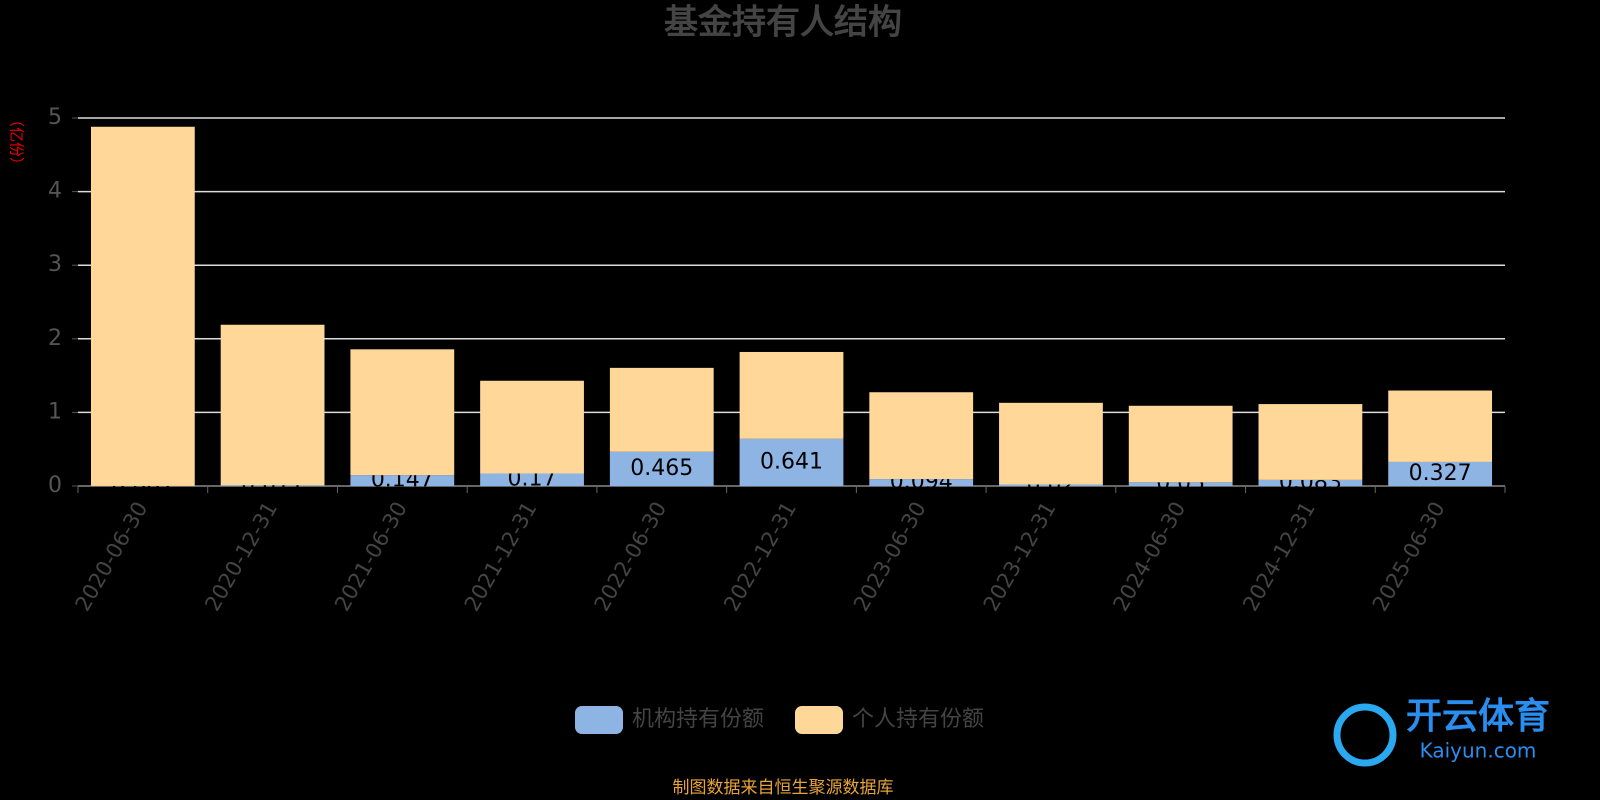  What do you see at coordinates (1478, 751) in the screenshot?
I see `watermark-url: Kaiyun.com` at bounding box center [1478, 751].